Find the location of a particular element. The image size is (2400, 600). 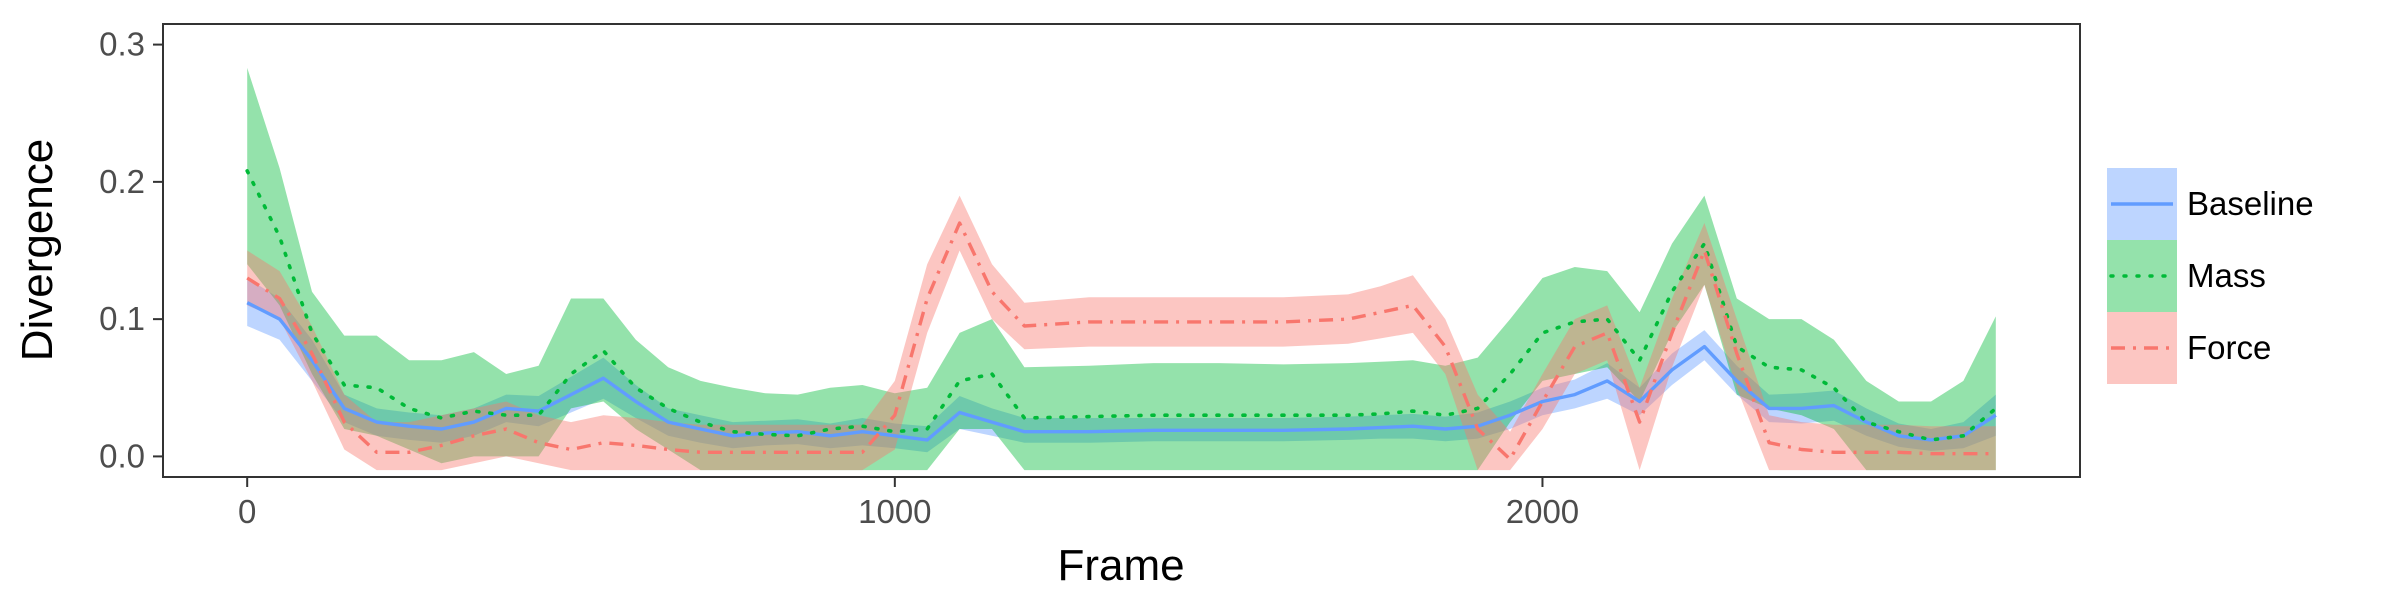

x-tick-label: 2000 is located at coordinates (1542, 511).